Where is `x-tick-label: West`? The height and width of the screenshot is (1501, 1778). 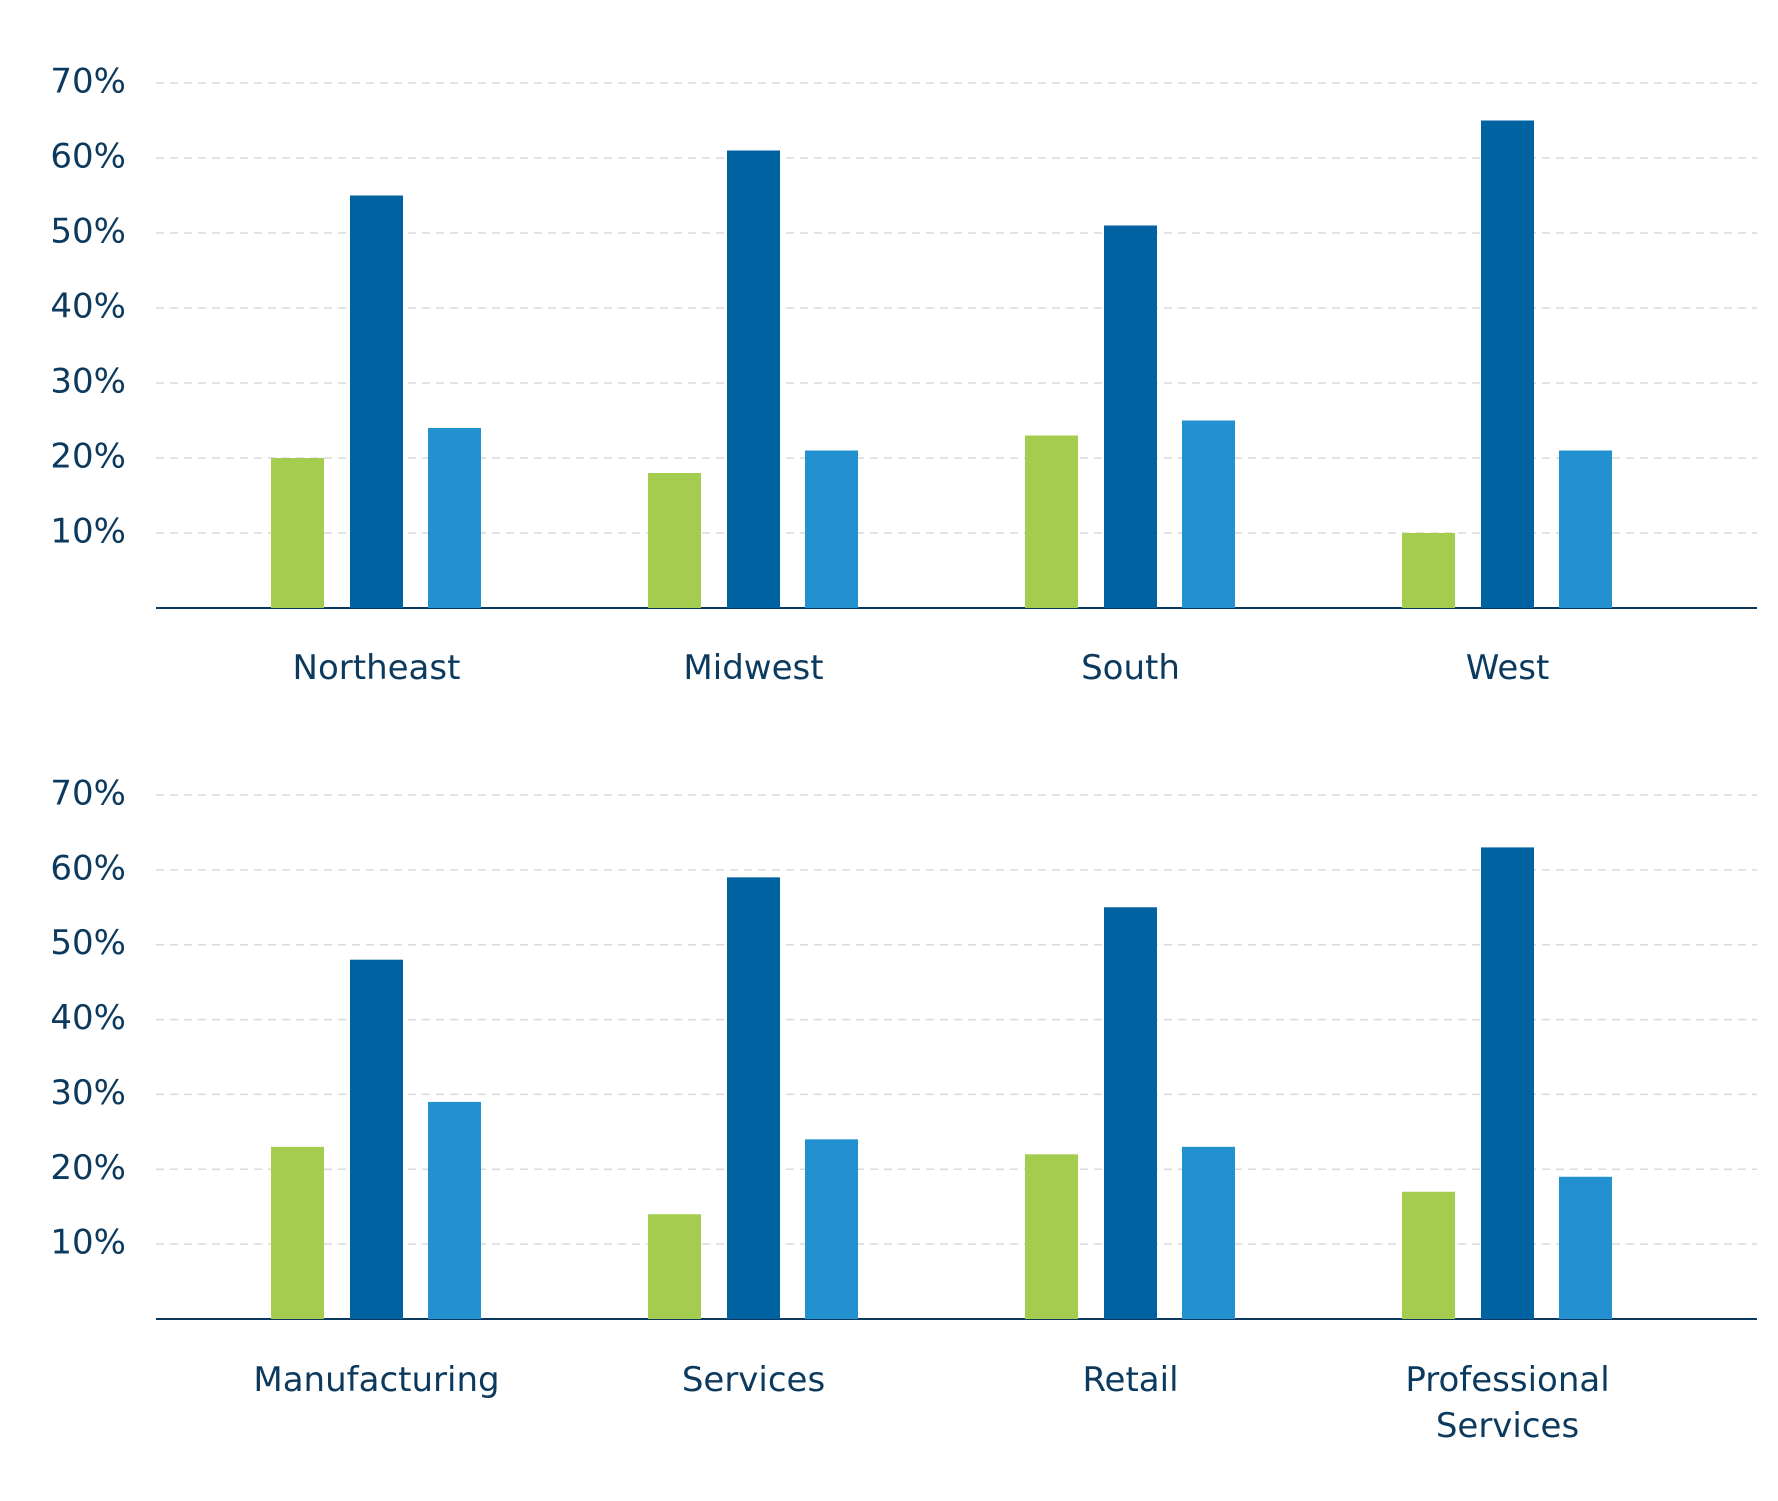 x-tick-label: West is located at coordinates (1507, 668).